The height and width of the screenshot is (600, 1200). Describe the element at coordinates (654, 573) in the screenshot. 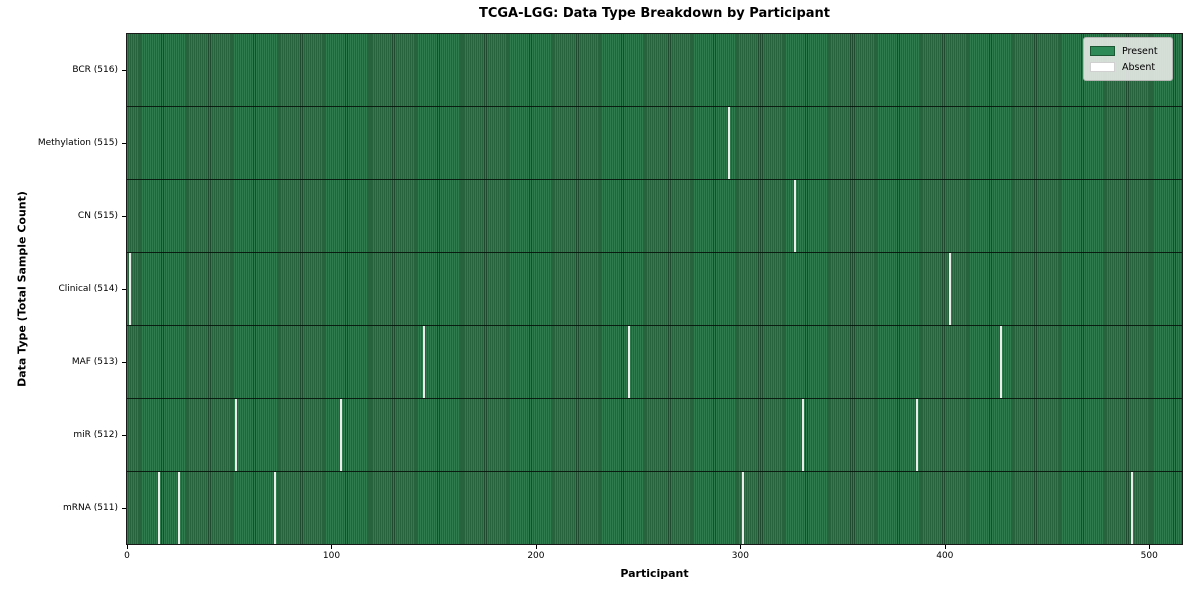

I see `x-axis-title: Participant` at that location.